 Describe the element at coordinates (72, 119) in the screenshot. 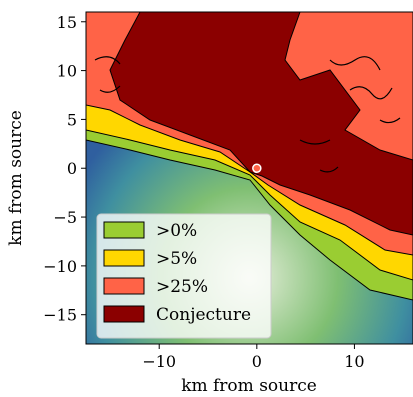

I see `y-tick-label: 5` at that location.